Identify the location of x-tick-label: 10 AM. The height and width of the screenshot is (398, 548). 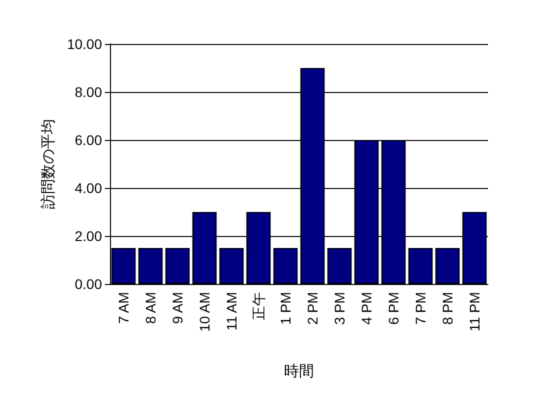
(204, 312).